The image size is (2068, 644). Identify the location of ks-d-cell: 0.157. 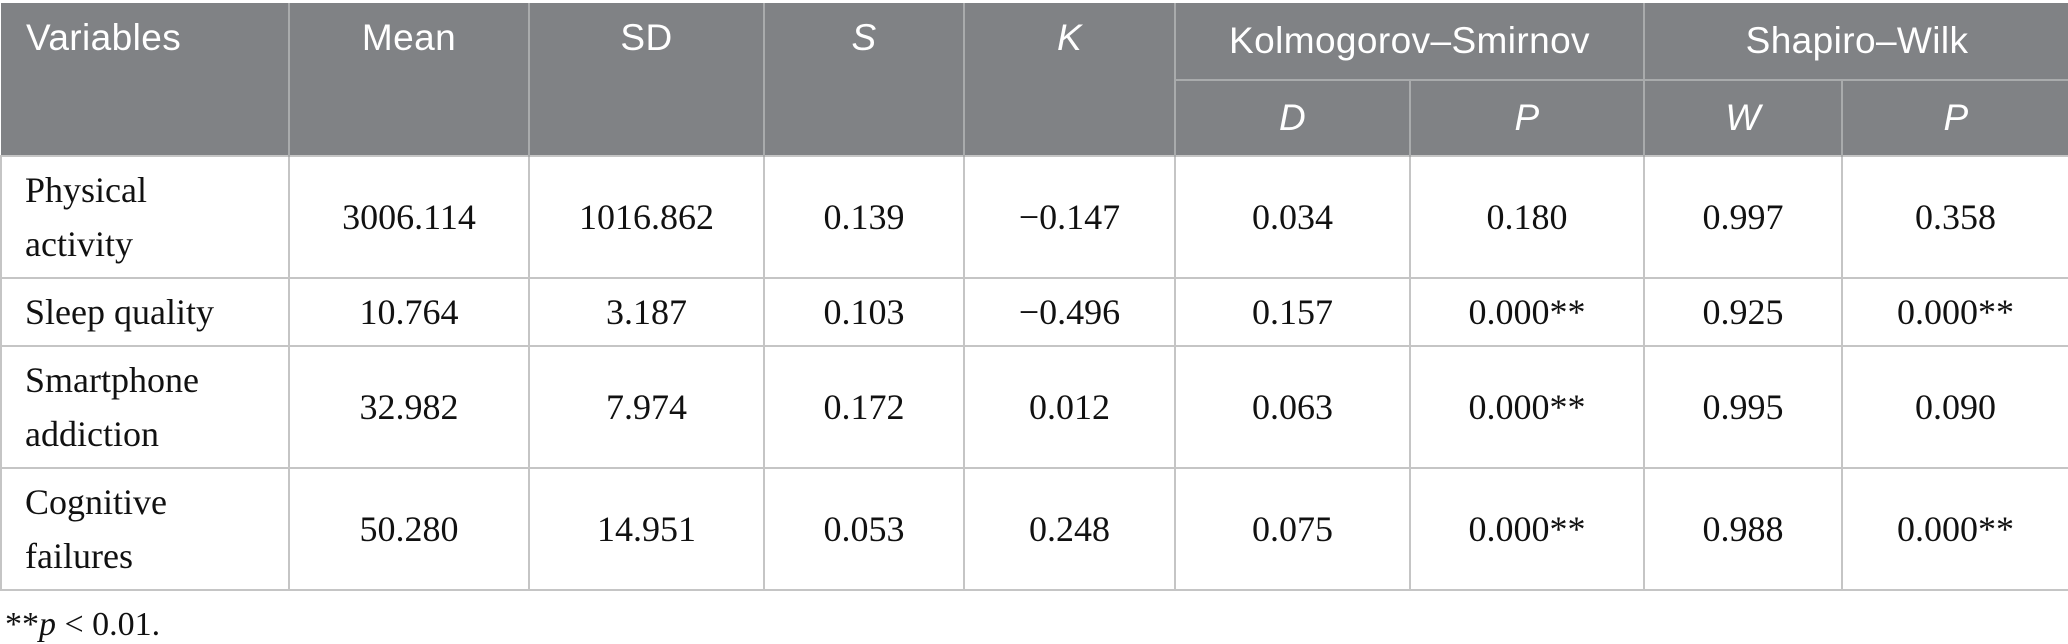
(1292, 312).